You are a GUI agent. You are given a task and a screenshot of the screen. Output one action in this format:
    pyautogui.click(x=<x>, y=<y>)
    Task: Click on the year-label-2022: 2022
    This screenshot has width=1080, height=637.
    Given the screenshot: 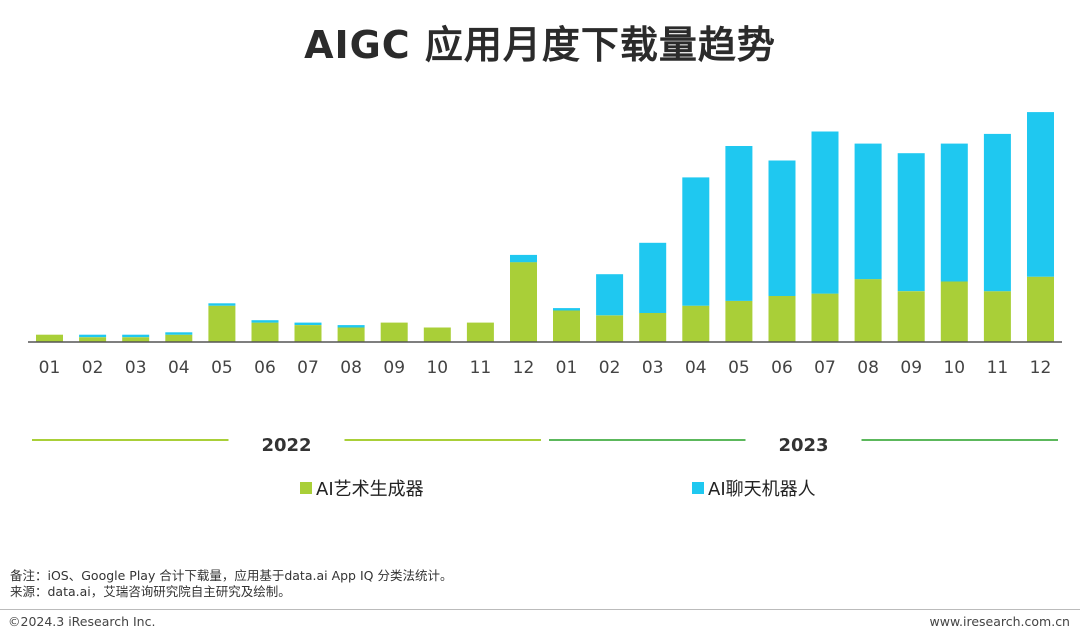 What is the action you would take?
    pyautogui.click(x=286, y=445)
    